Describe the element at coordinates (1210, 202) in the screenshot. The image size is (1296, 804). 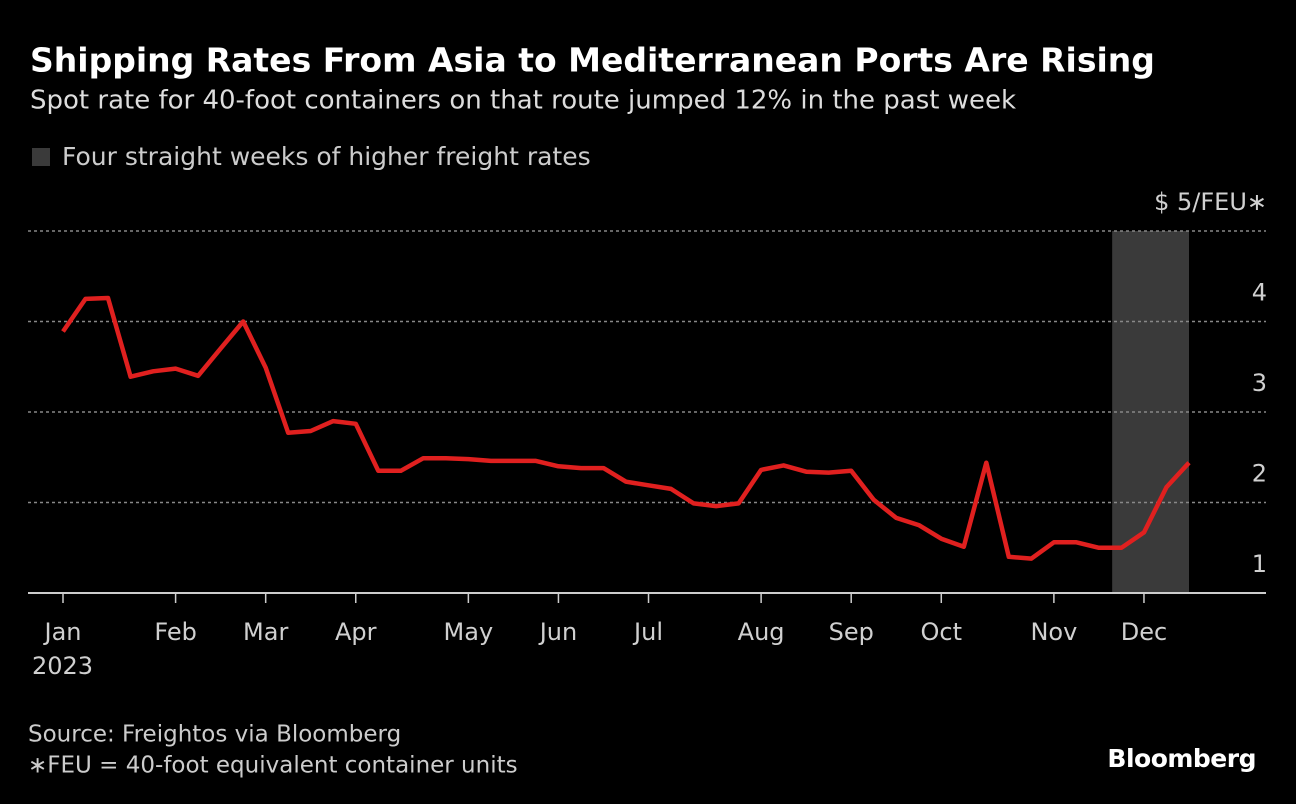
I see `y-tick-label: $ 5/FEU∗` at that location.